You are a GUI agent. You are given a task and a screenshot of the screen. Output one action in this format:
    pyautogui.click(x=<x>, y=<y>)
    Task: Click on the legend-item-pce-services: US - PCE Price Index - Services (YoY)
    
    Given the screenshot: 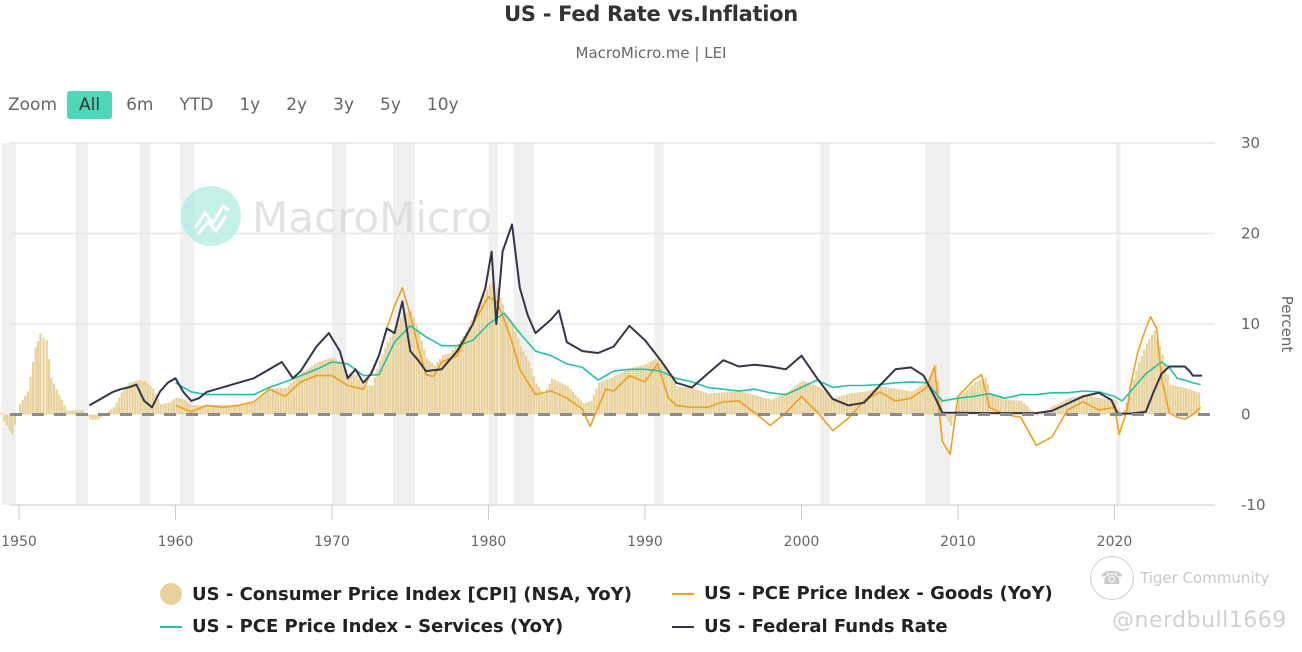 What is the action you would take?
    pyautogui.click(x=361, y=626)
    